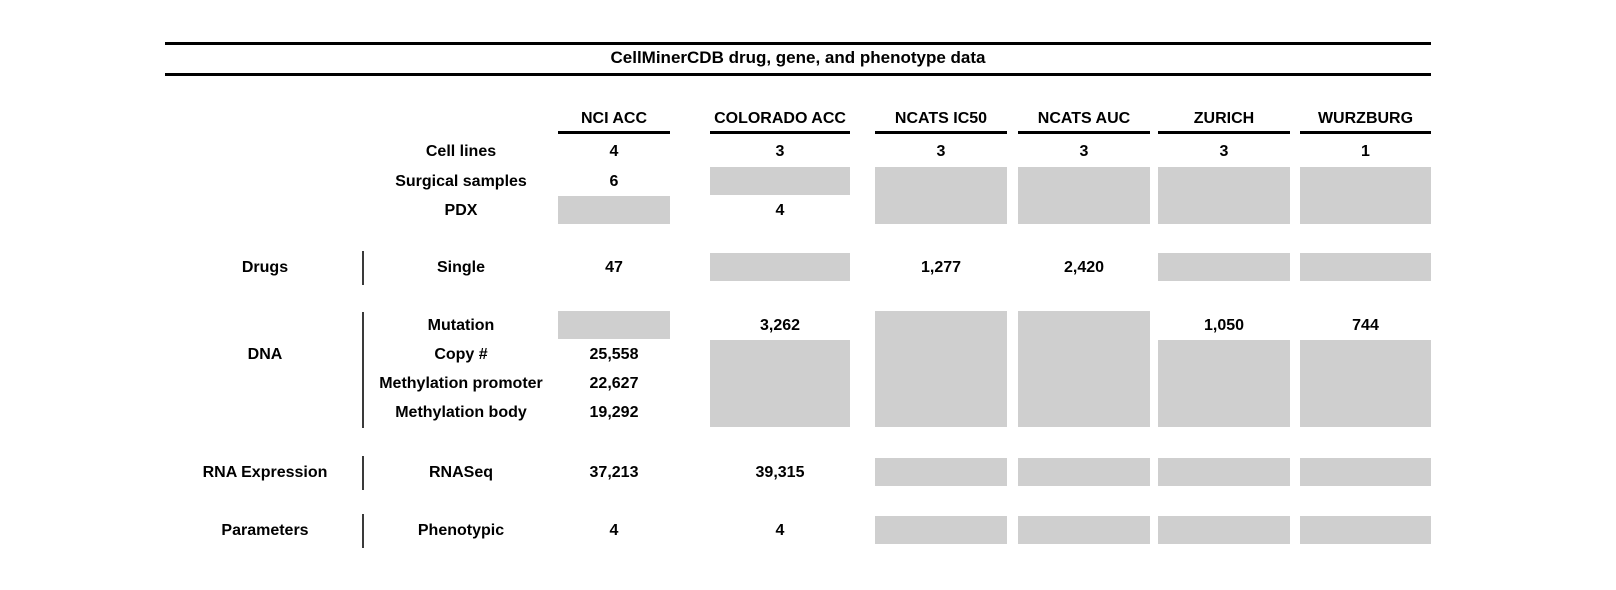 The height and width of the screenshot is (590, 1616). Describe the element at coordinates (461, 151) in the screenshot. I see `row-label-cell-lines: Cell lines` at that location.